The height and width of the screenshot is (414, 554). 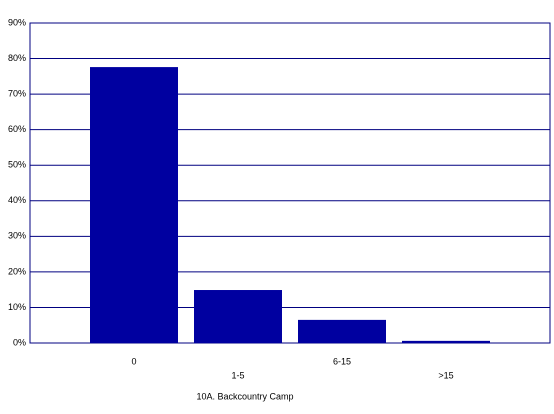 I want to click on x-tick-label: 1-5, so click(x=237, y=375).